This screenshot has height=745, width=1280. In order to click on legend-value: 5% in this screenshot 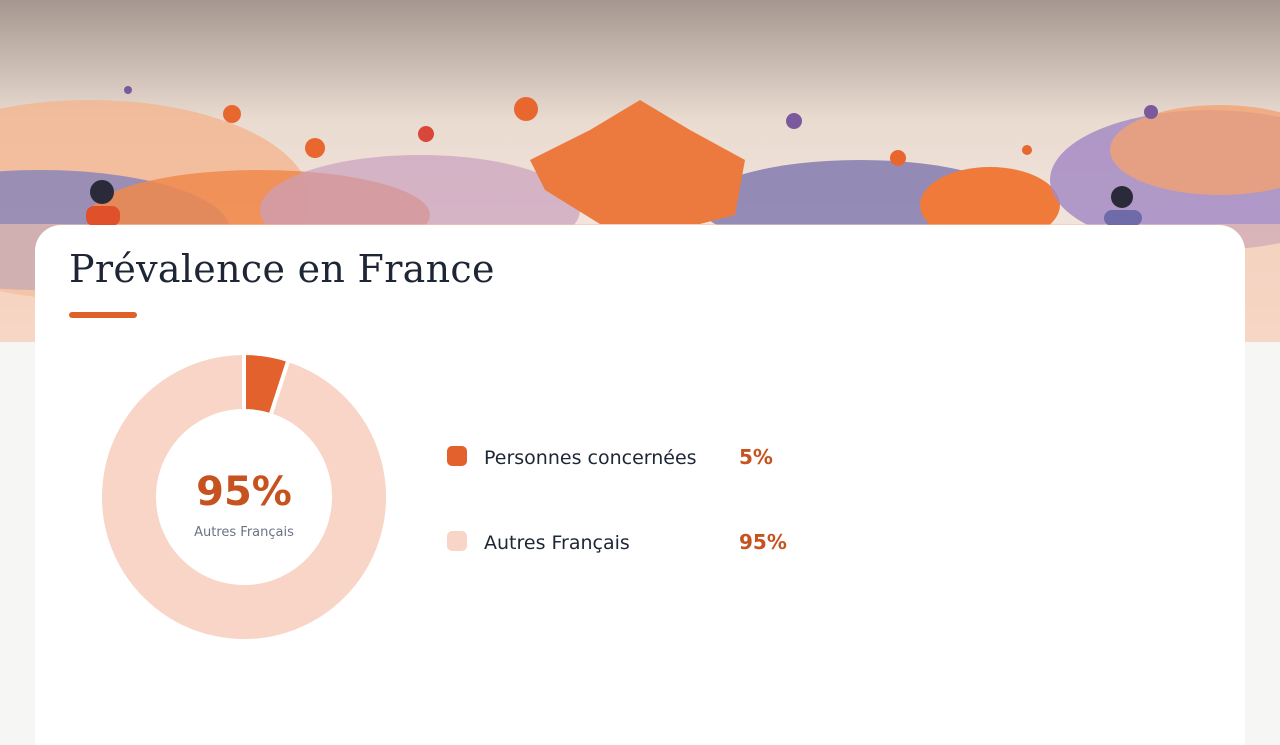, I will do `click(756, 457)`.